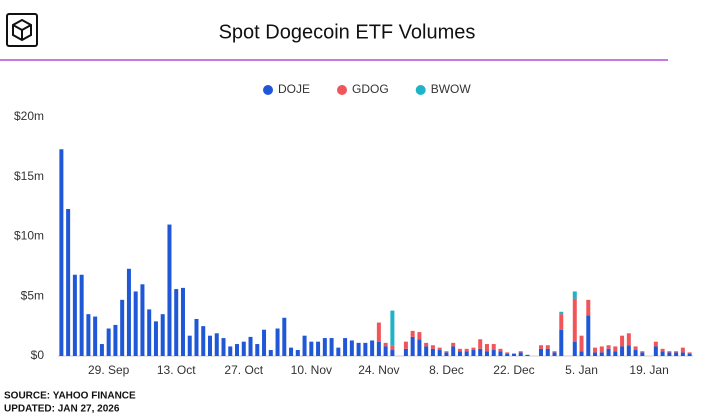 This screenshot has width=710, height=420. What do you see at coordinates (29, 176) in the screenshot?
I see `y-tick-label: $15m` at bounding box center [29, 176].